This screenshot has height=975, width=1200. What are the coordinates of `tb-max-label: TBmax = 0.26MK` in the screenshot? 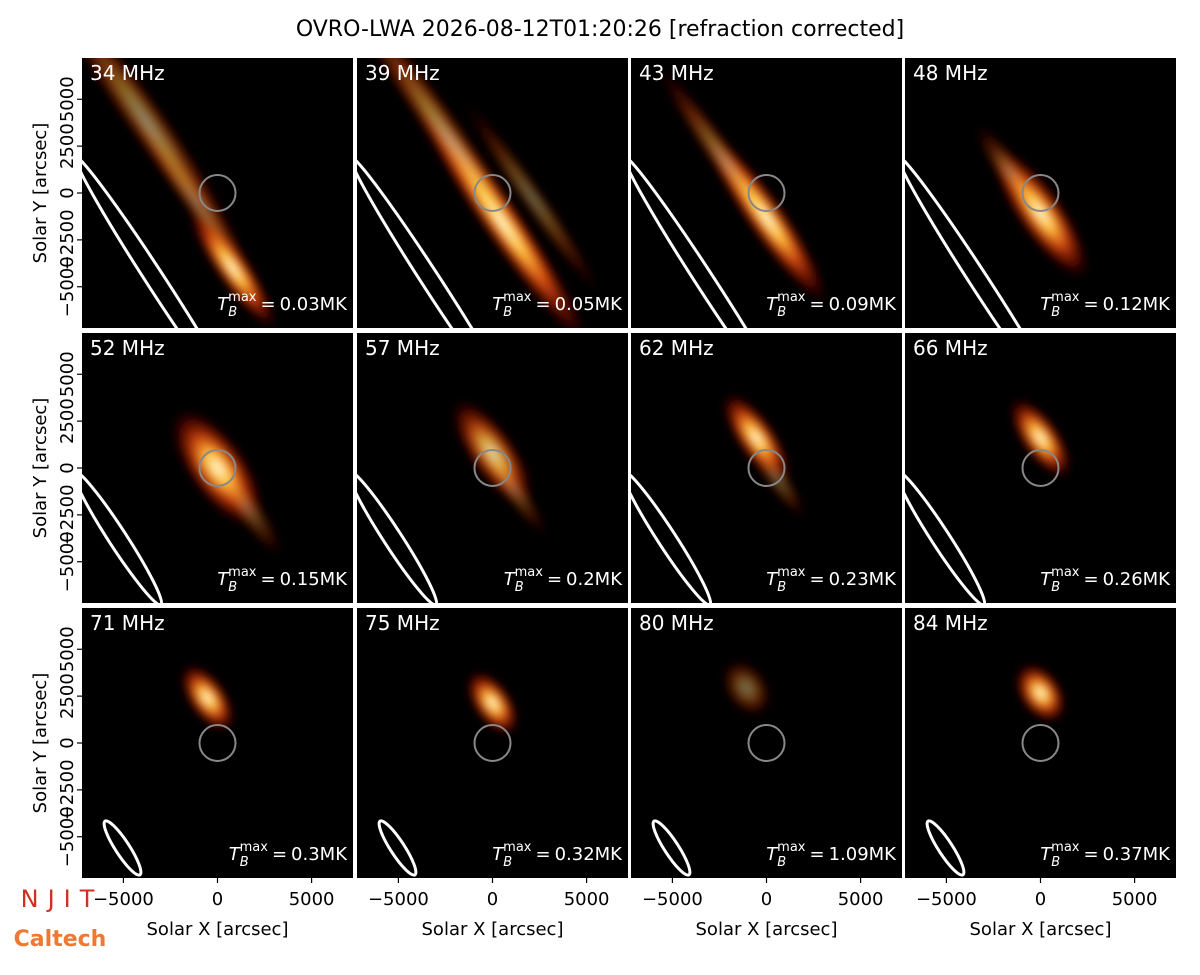 It's located at (1105, 580).